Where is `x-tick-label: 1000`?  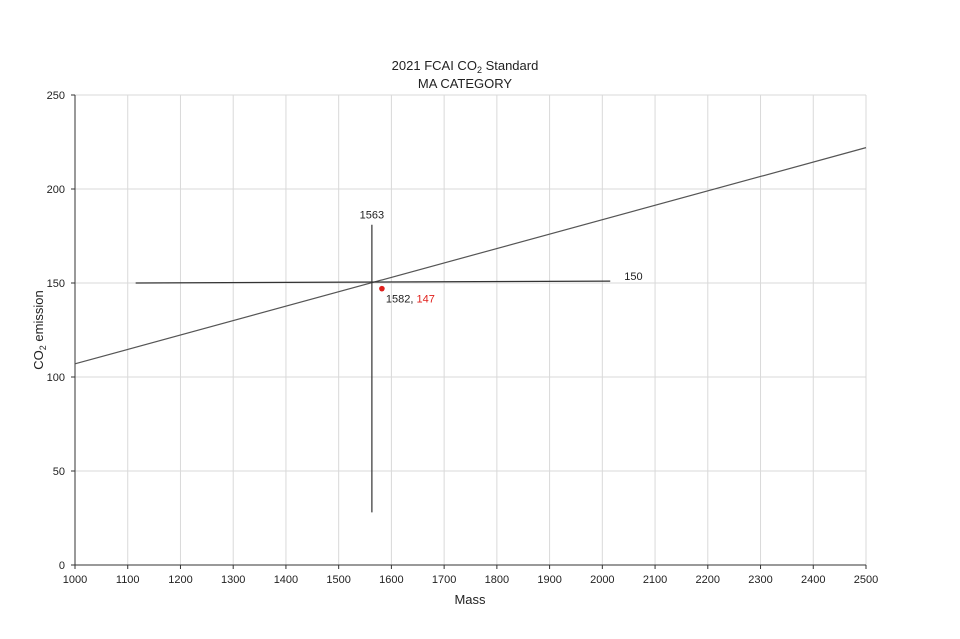 x-tick-label: 1000 is located at coordinates (75, 580).